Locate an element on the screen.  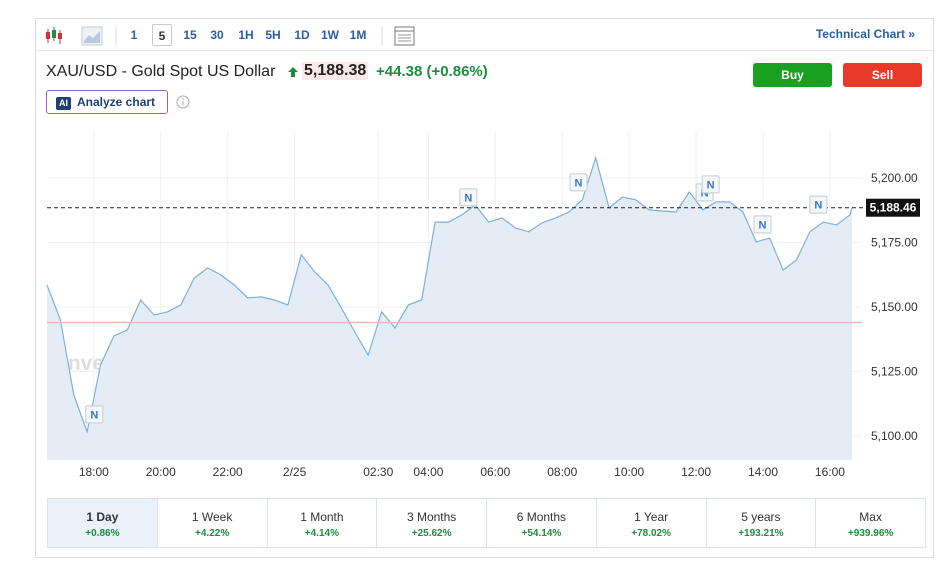
price-change: +44.38 (+0.86%) is located at coordinates (432, 71).